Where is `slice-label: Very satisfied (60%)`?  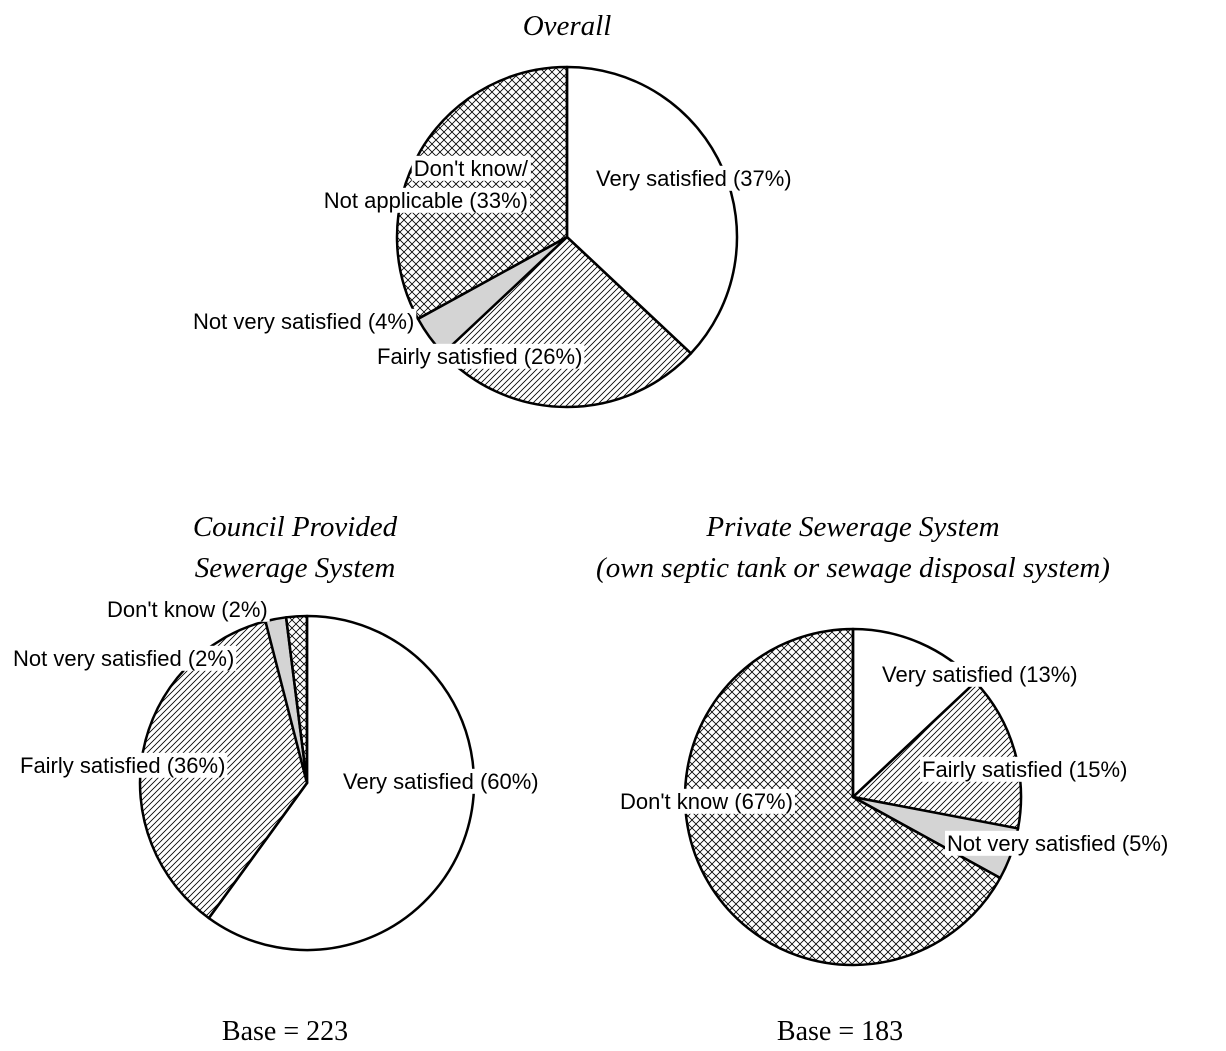
slice-label: Very satisfied (60%) is located at coordinates (441, 781).